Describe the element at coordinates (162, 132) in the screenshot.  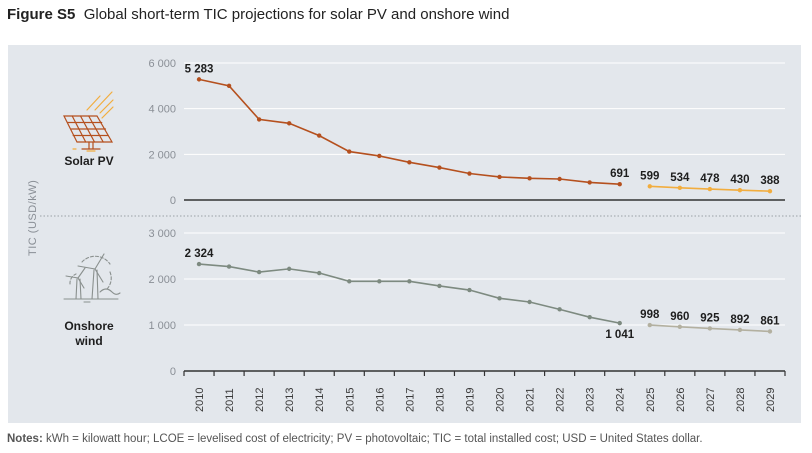
I see `solar-y-ticks: 0 2 000 4 000 6 000` at that location.